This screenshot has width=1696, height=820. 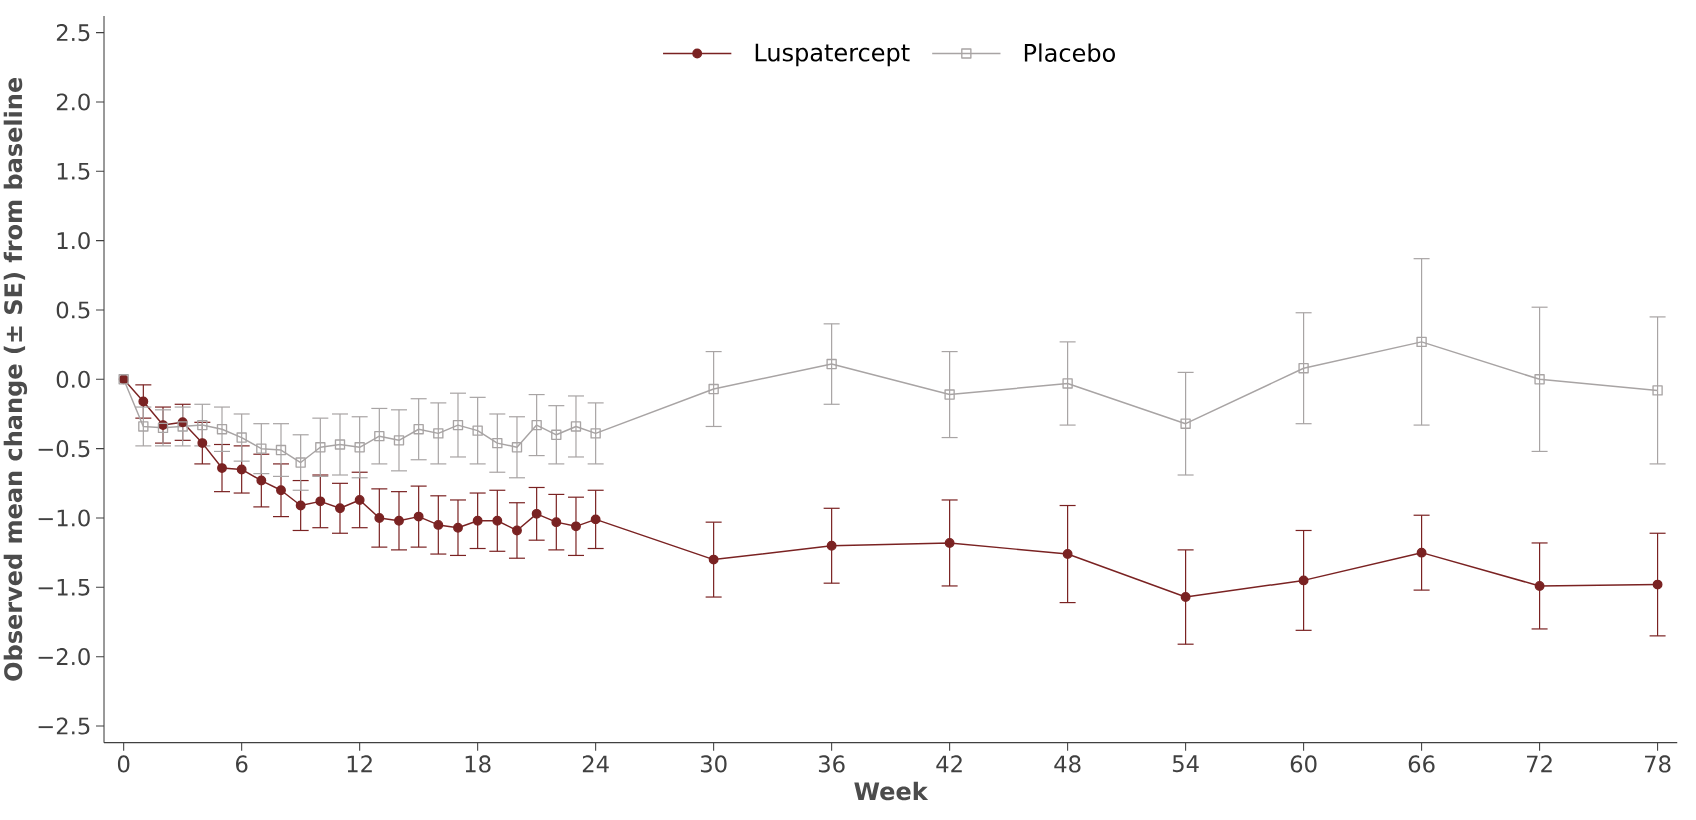 What do you see at coordinates (64, 726) in the screenshot?
I see `y-tick-label: −2.5` at bounding box center [64, 726].